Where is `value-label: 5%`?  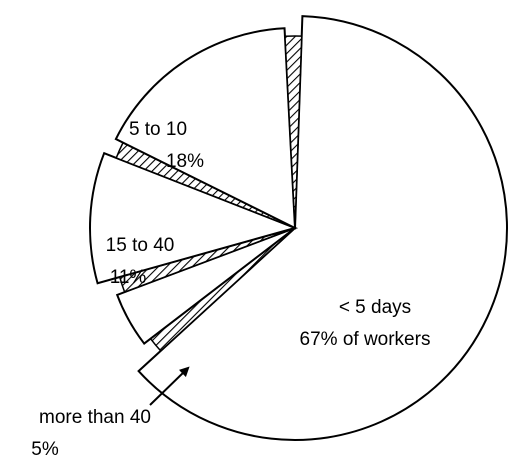 value-label: 5% is located at coordinates (45, 449).